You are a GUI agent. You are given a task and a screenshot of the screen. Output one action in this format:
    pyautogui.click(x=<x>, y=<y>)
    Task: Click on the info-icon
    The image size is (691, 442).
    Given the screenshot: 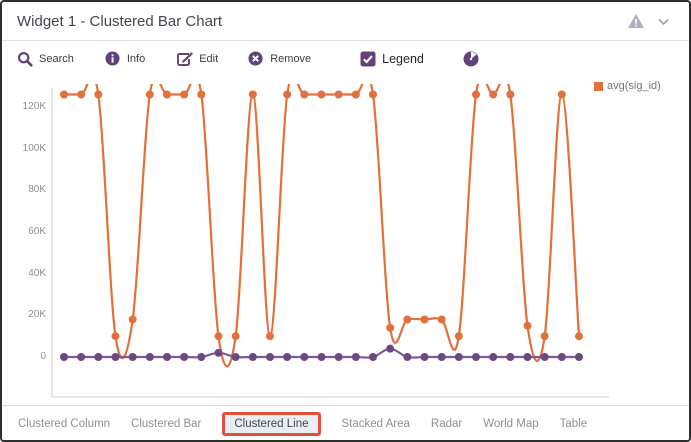 What is the action you would take?
    pyautogui.click(x=113, y=59)
    